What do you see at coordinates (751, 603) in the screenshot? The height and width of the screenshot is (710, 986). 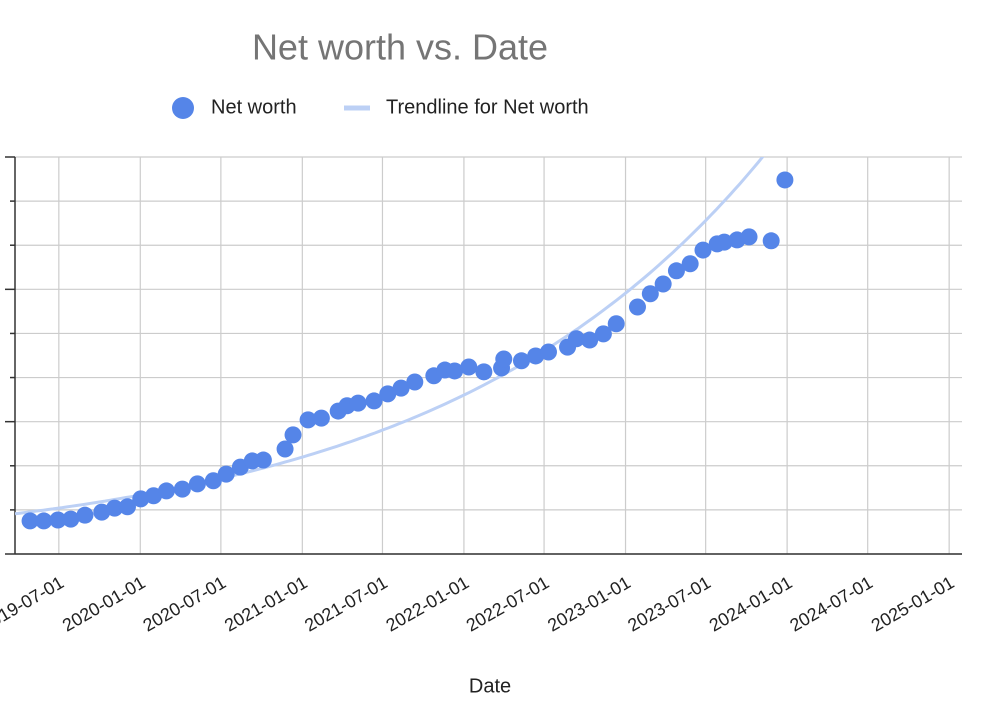 I see `x-tick-label: 2024-01-01` at bounding box center [751, 603].